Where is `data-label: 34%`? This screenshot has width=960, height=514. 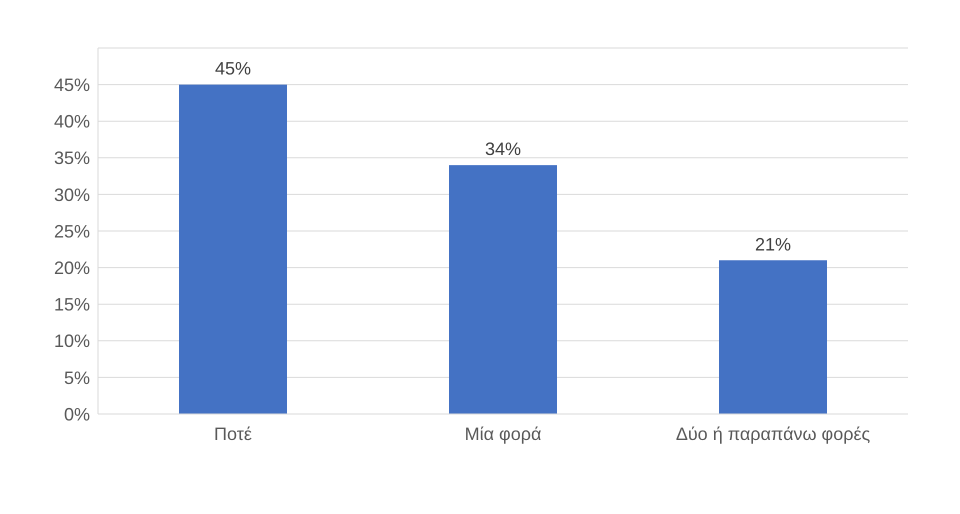 data-label: 34% is located at coordinates (503, 149).